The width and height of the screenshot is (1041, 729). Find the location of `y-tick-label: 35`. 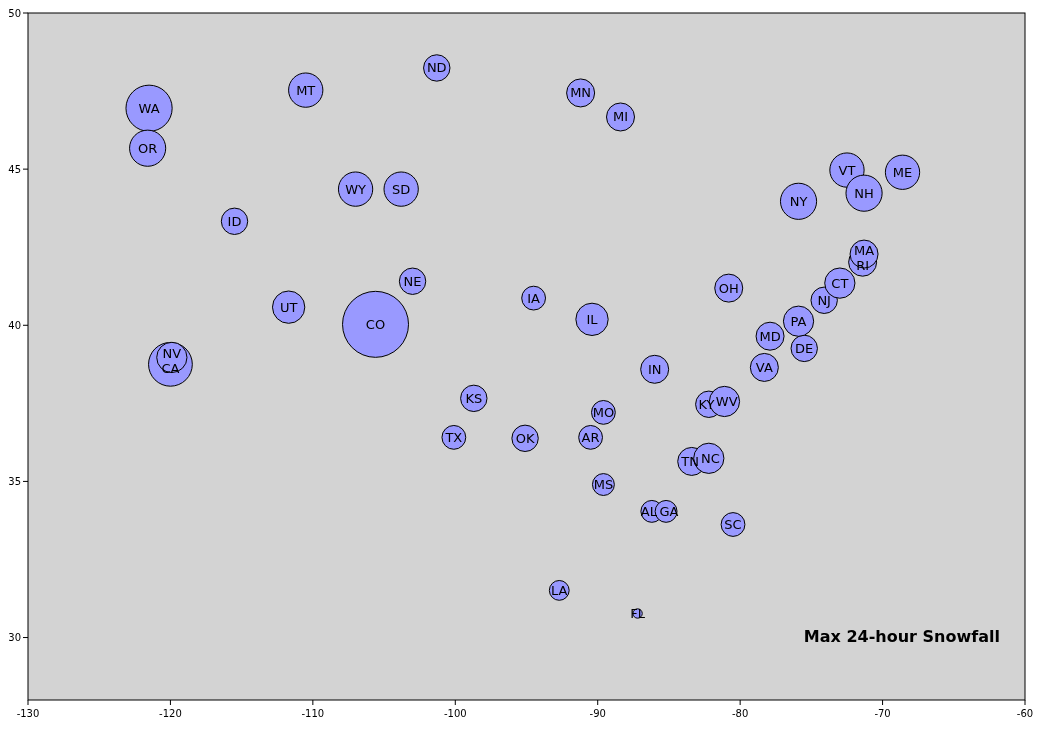

y-tick-label: 35 is located at coordinates (14, 481).